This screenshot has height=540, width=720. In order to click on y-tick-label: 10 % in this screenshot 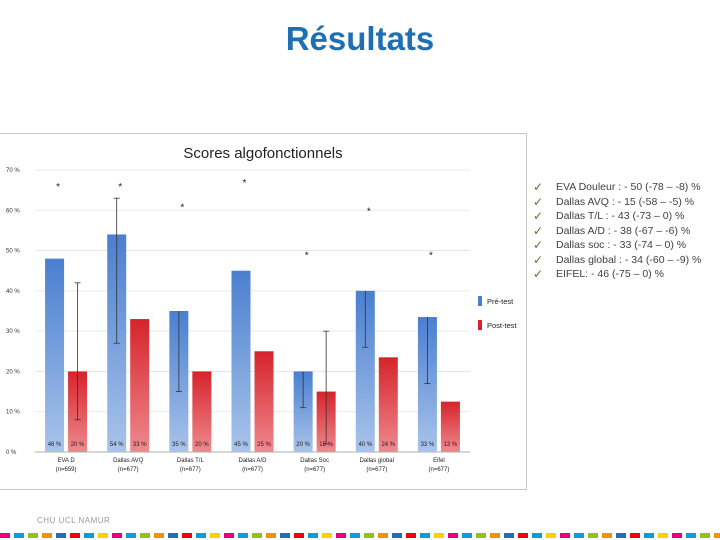, I will do `click(13, 413)`.